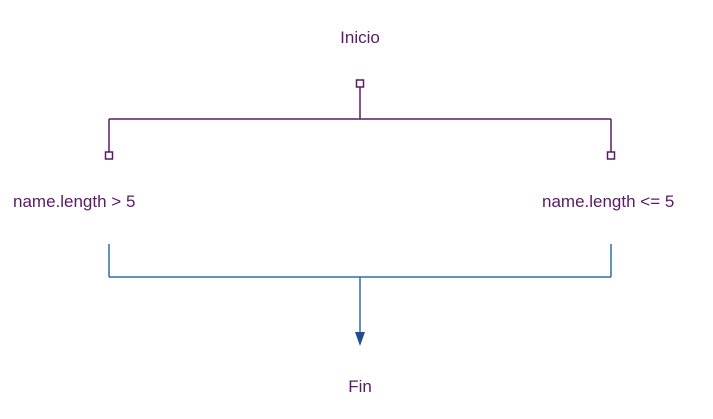 The image size is (713, 419). Describe the element at coordinates (360, 37) in the screenshot. I see `start-node-label: Inicio` at that location.